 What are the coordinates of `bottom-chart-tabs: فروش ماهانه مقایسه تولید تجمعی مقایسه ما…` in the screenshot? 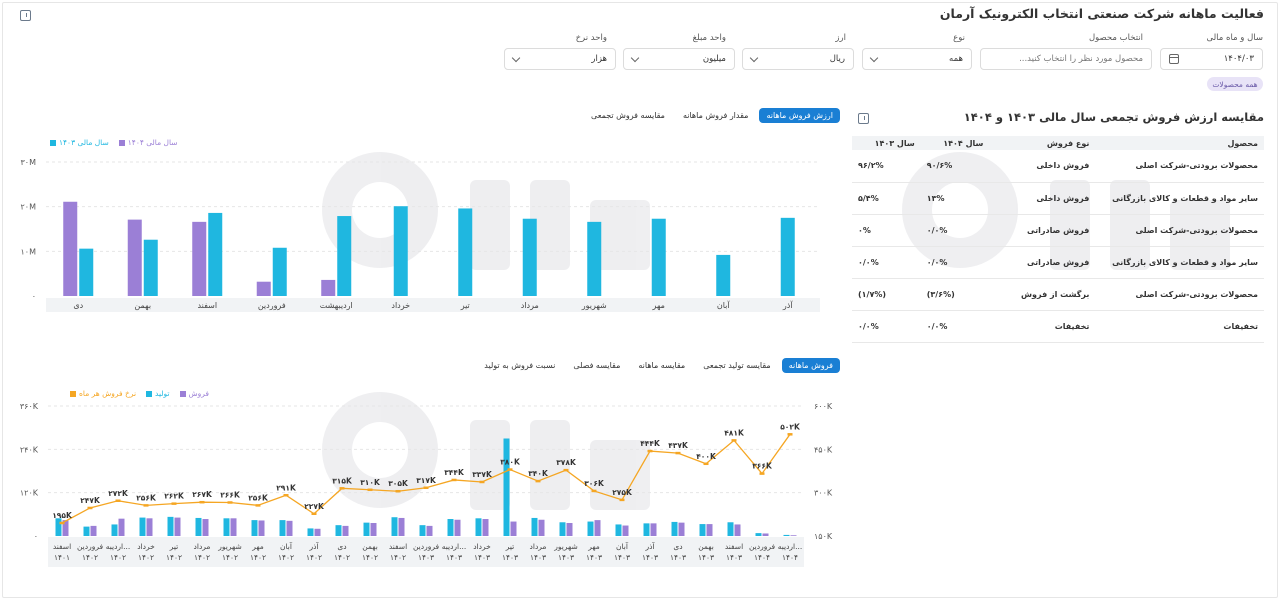 It's located at (658, 365).